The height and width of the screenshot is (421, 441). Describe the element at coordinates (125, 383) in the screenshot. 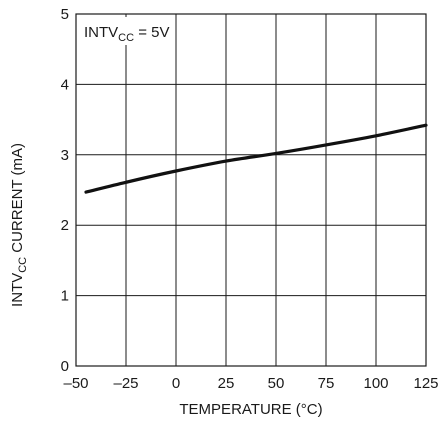

I see `x-tick-label: –25` at that location.